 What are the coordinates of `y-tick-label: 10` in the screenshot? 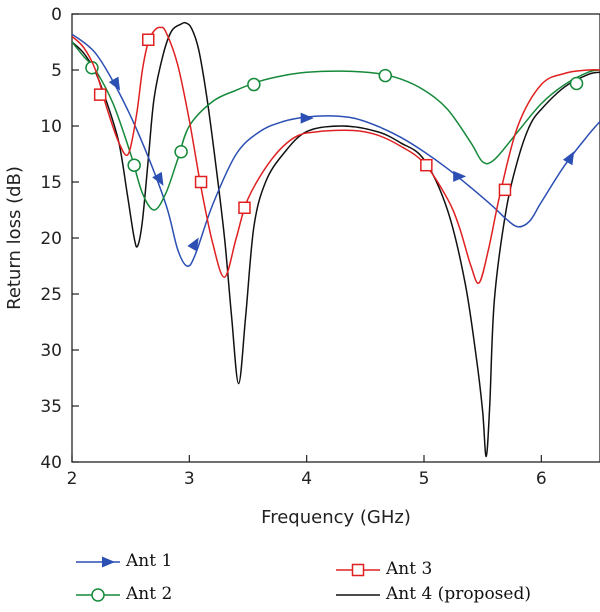 It's located at (51, 127).